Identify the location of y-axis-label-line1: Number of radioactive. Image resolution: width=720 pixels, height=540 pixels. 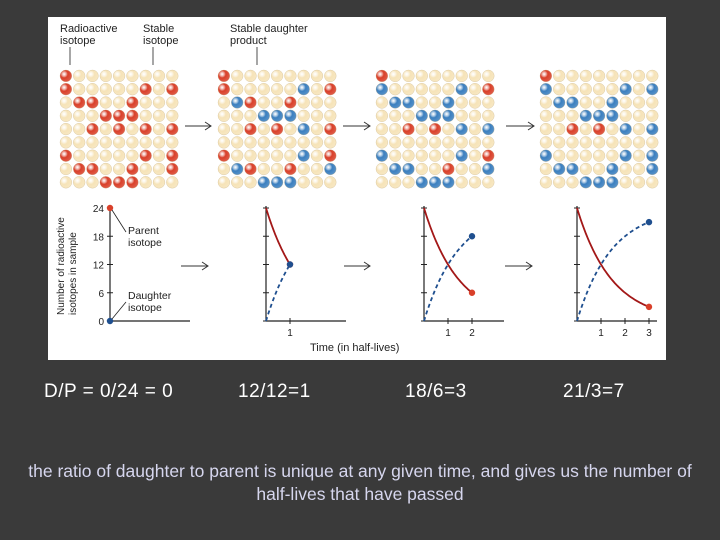
(61, 266).